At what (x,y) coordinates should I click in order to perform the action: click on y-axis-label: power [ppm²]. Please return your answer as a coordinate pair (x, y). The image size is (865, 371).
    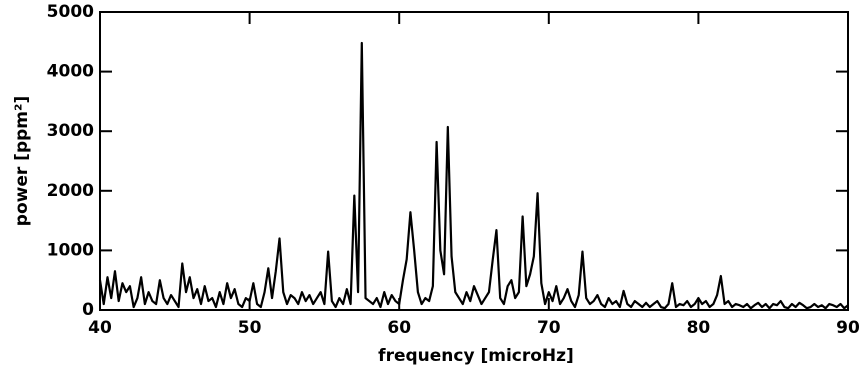
    Looking at the image, I should click on (22, 161).